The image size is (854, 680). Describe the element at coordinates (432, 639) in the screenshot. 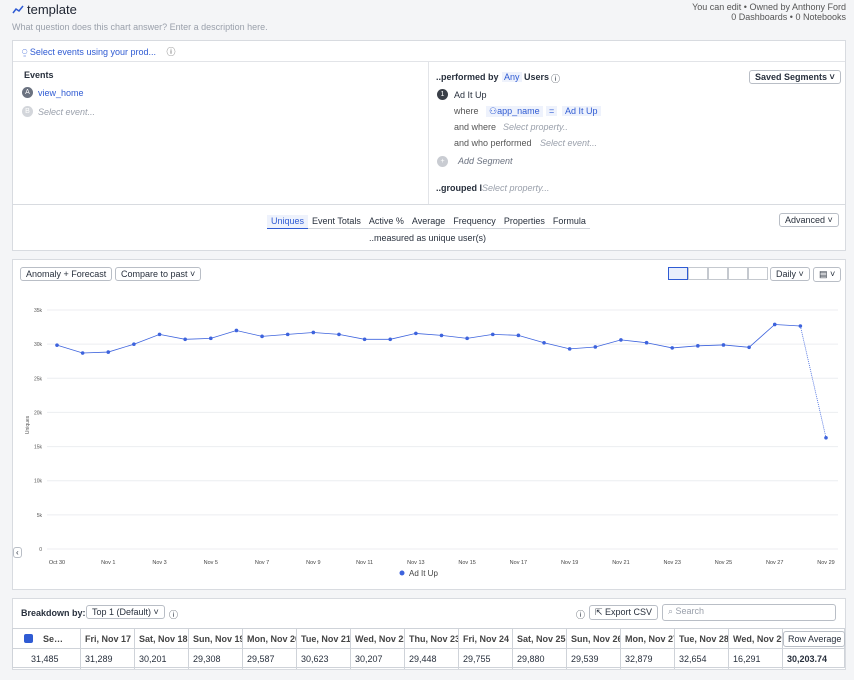

I see `column-header: Thu, Nov 23` at that location.